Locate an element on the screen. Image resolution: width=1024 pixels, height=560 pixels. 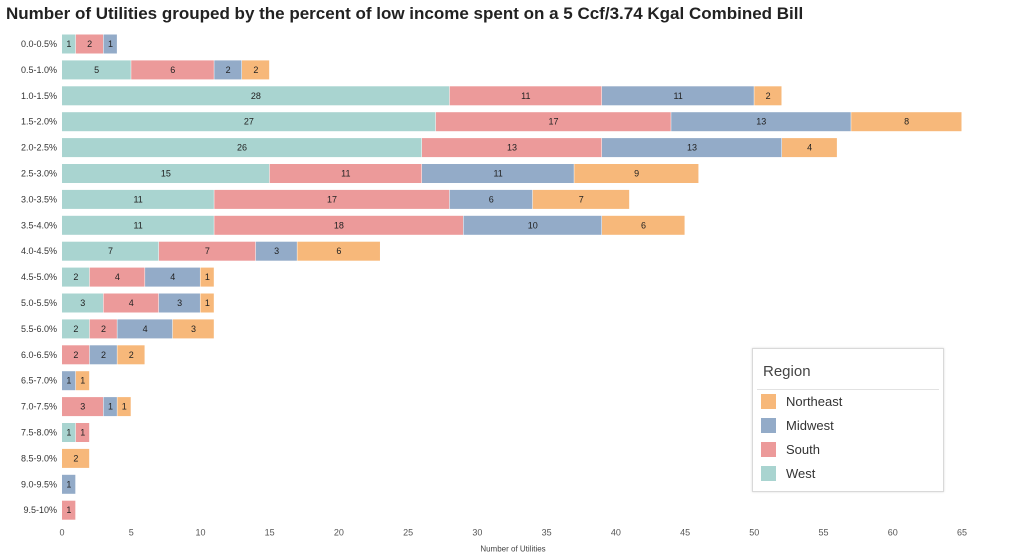
legend-item-south: South is located at coordinates (790, 449).